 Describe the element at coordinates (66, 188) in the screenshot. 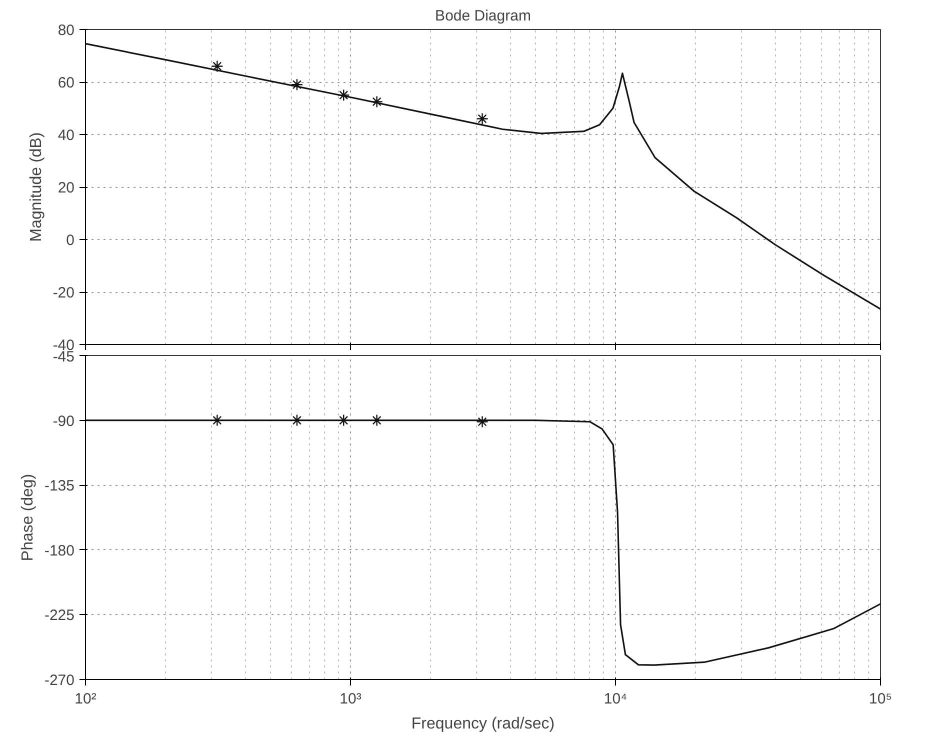

I see `y-tick-label: 20` at that location.